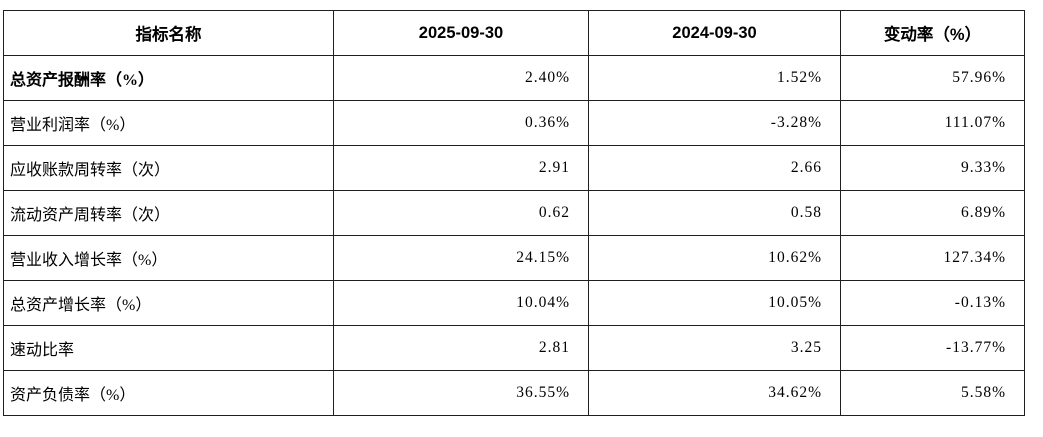 This screenshot has height=437, width=1043. I want to click on value-2024-cell: 3.25, so click(714, 348).